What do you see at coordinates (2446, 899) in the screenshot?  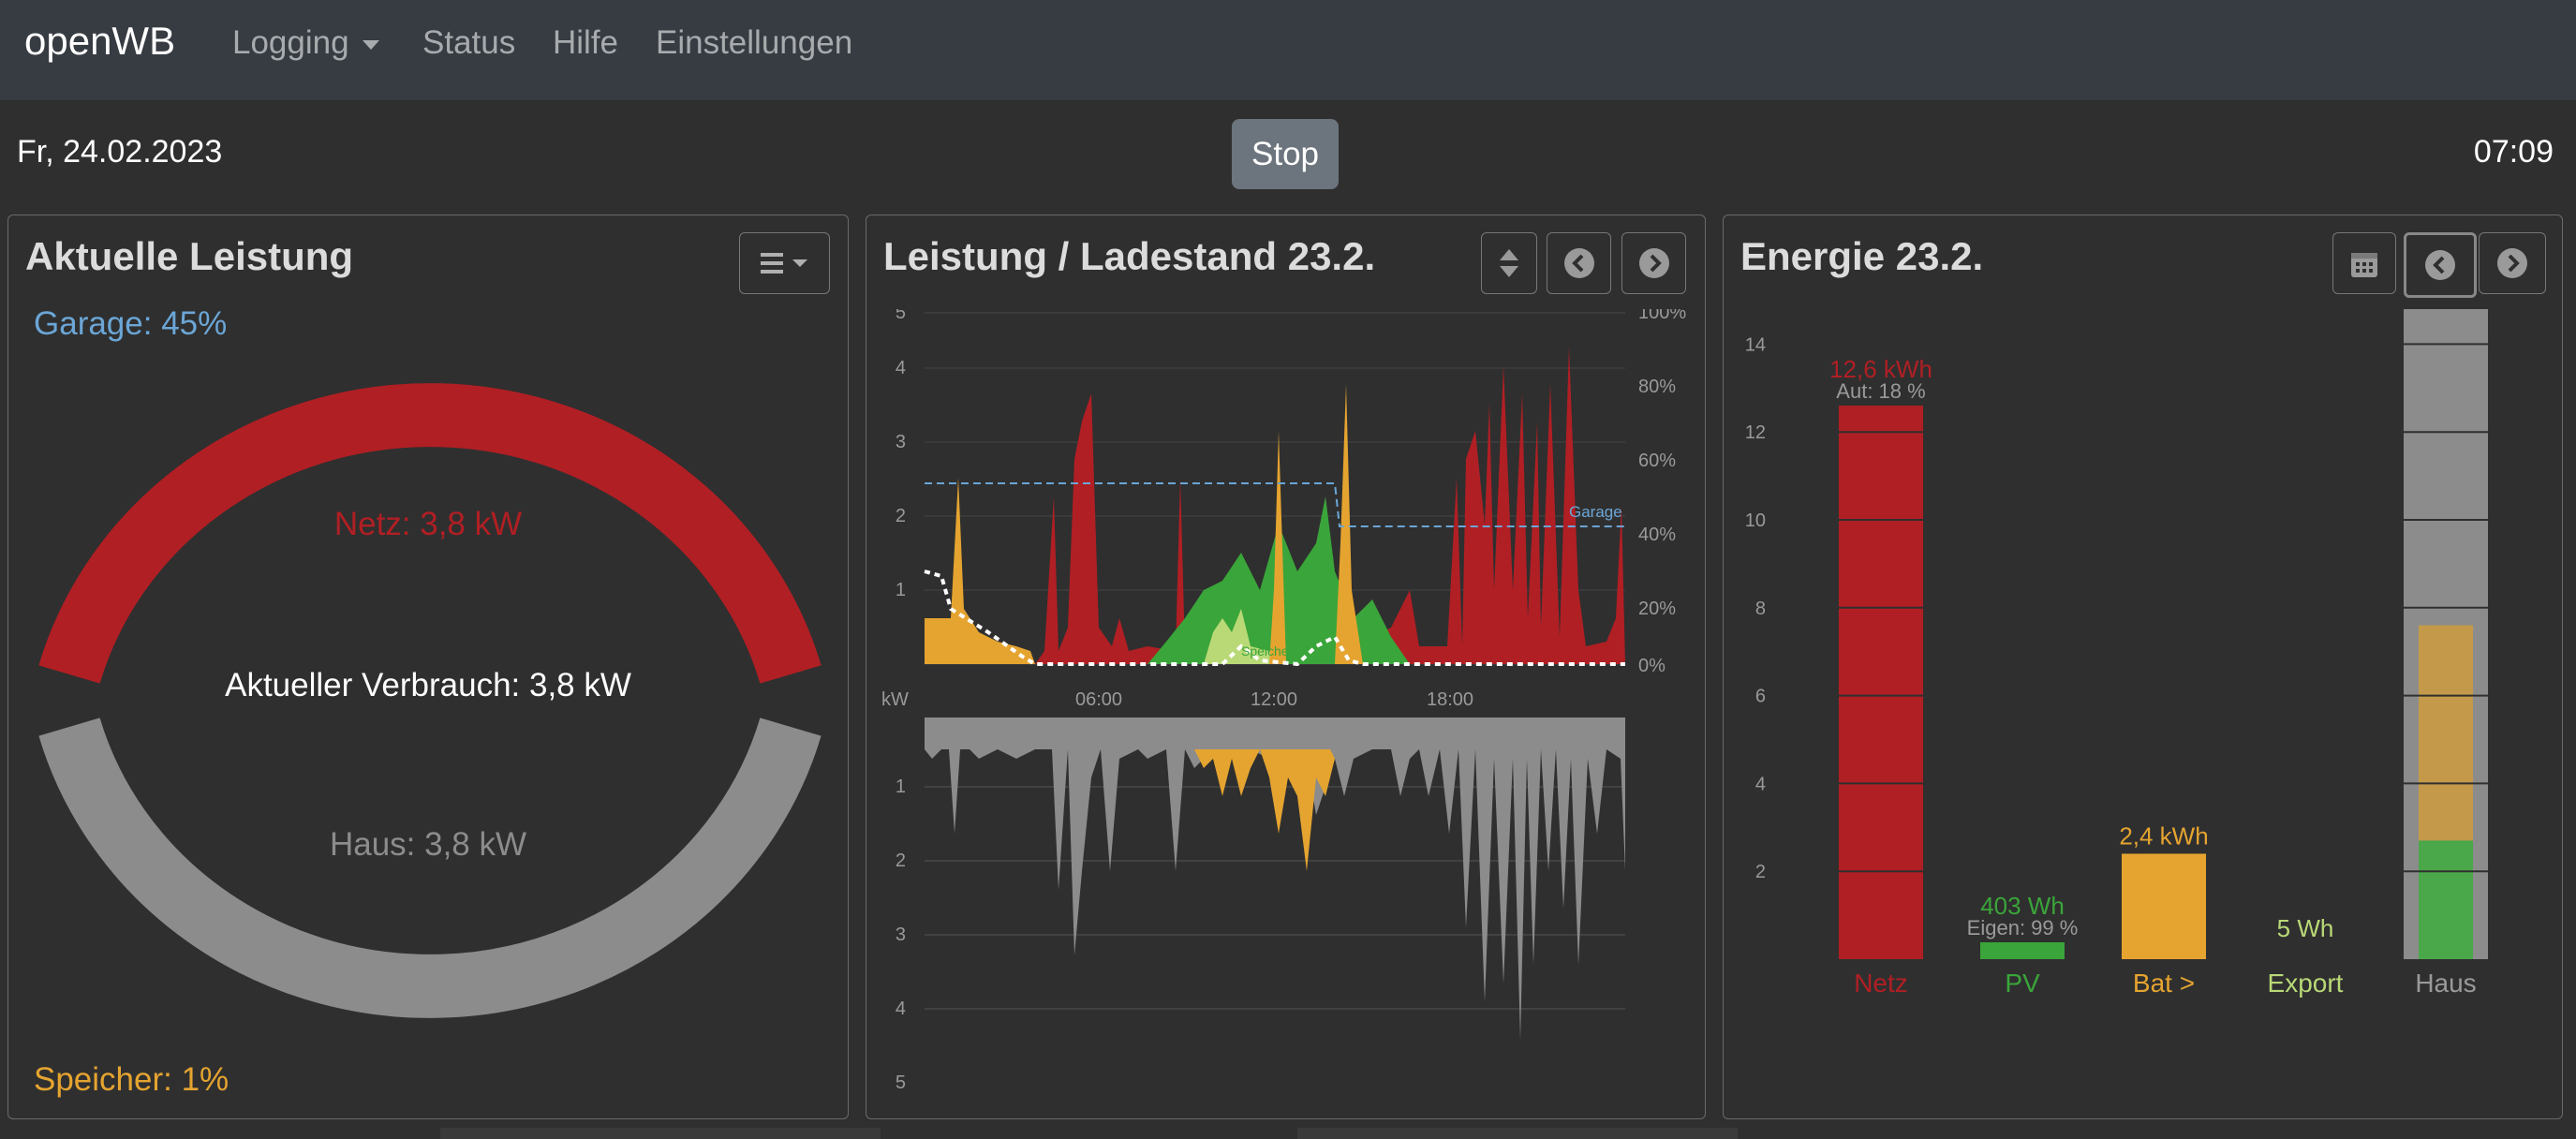 I see `haus-pv-segment` at bounding box center [2446, 899].